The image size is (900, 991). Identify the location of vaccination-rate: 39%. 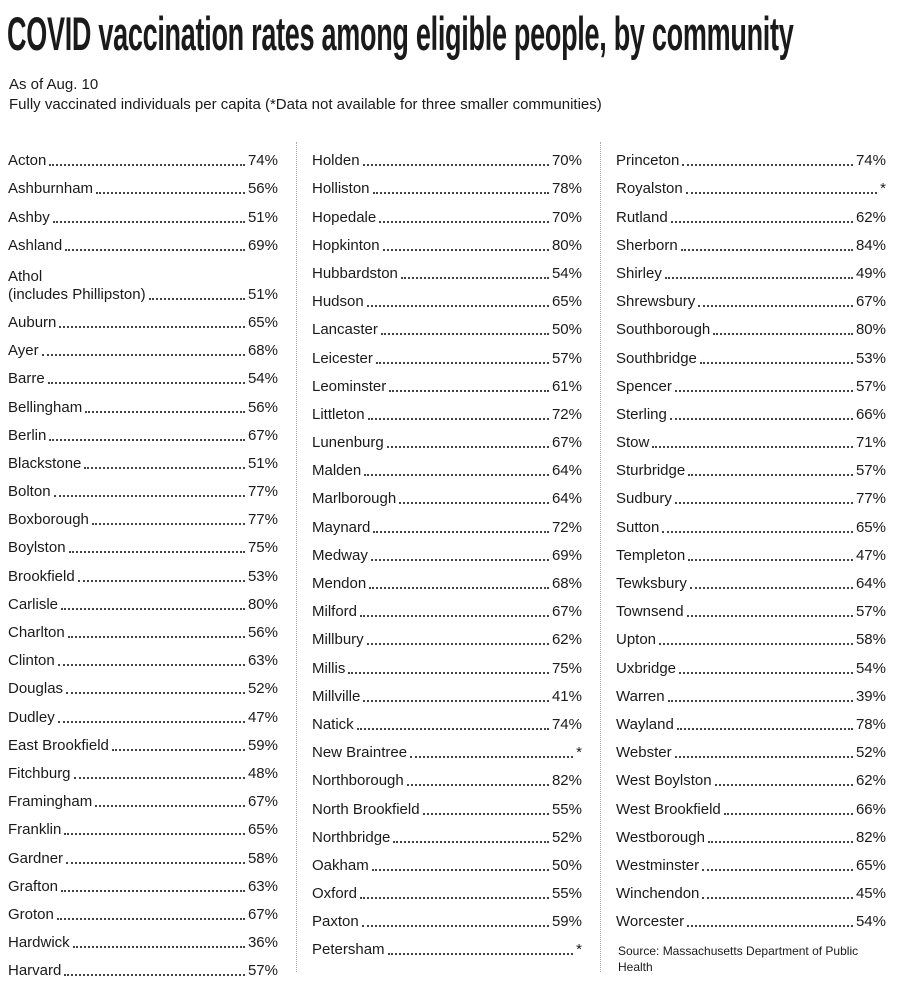
(870, 696).